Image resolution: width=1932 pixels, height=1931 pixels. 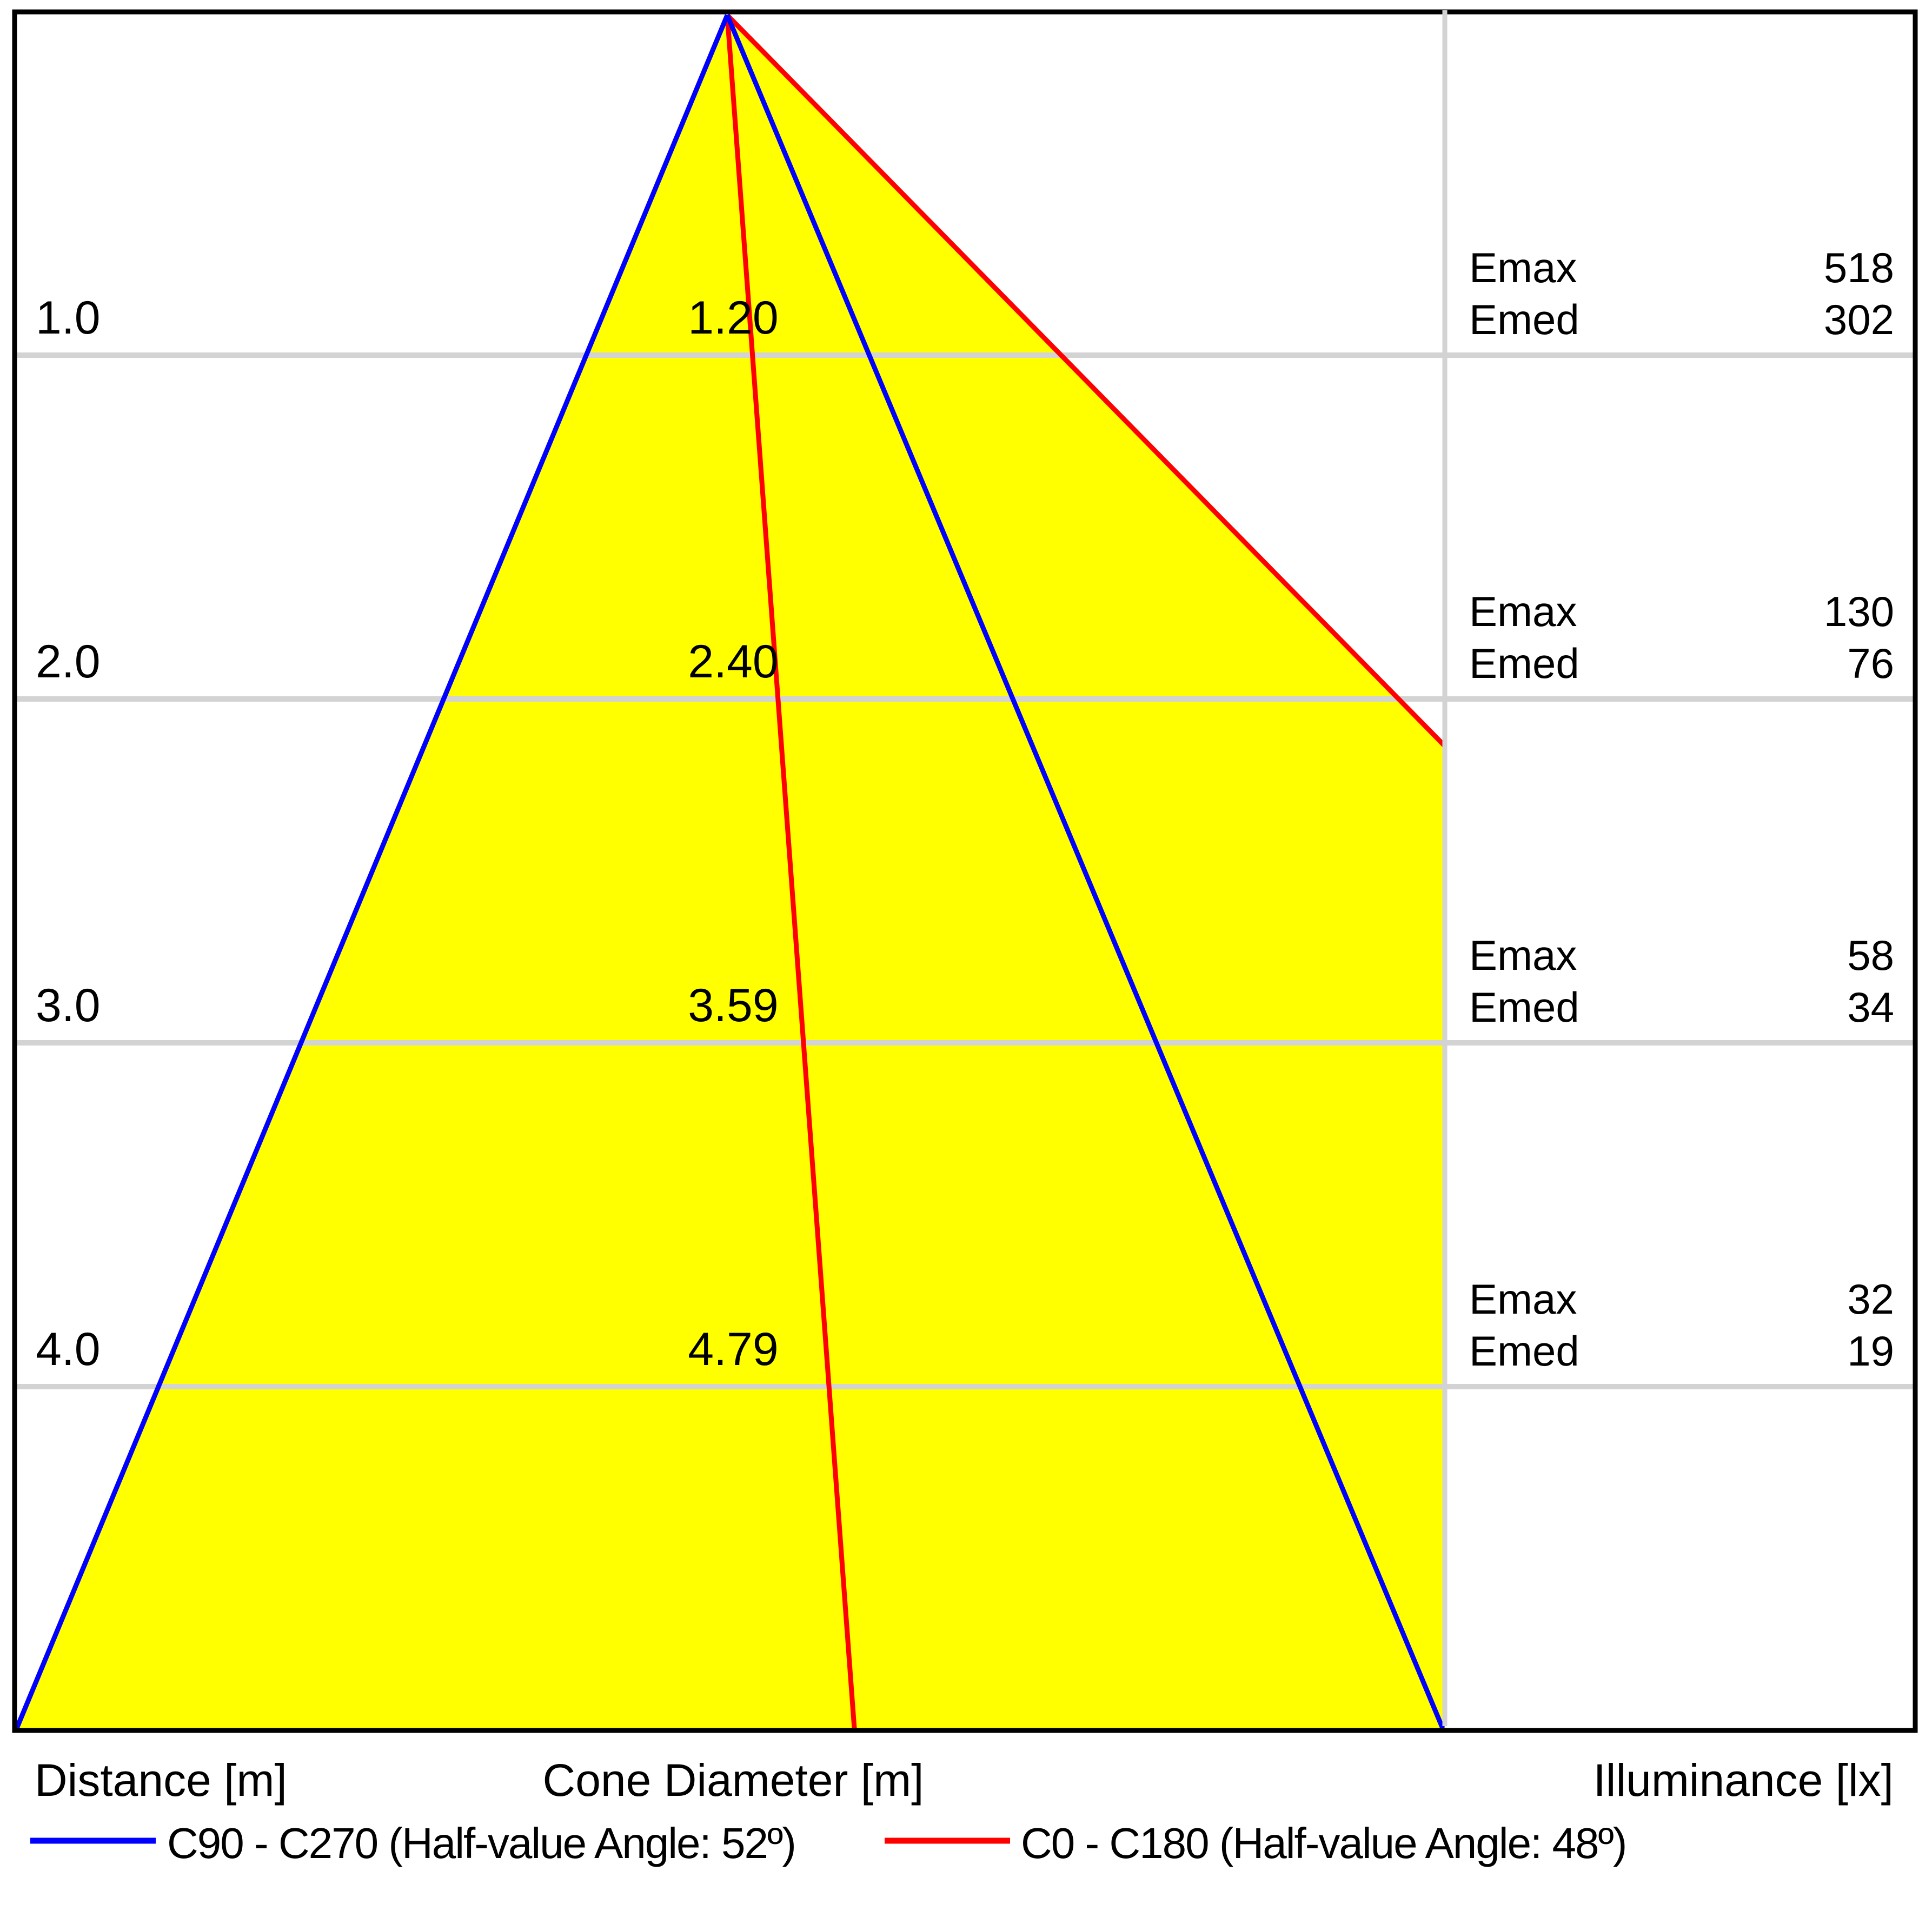 I want to click on emed-label-row-1: Emed, so click(x=1524, y=663).